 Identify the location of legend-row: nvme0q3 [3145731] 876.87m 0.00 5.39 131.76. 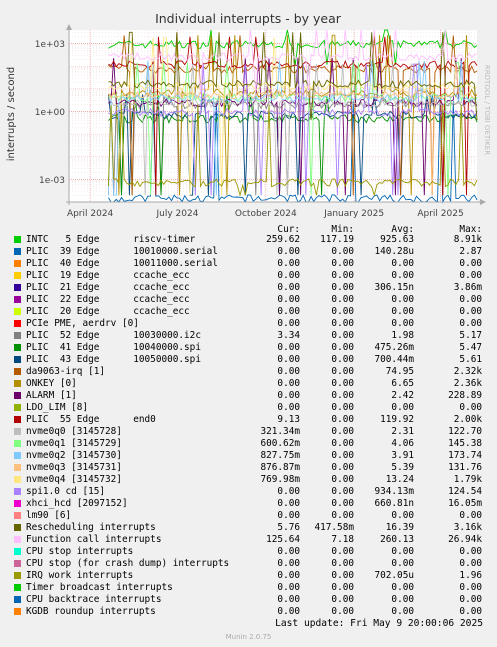
(249, 468).